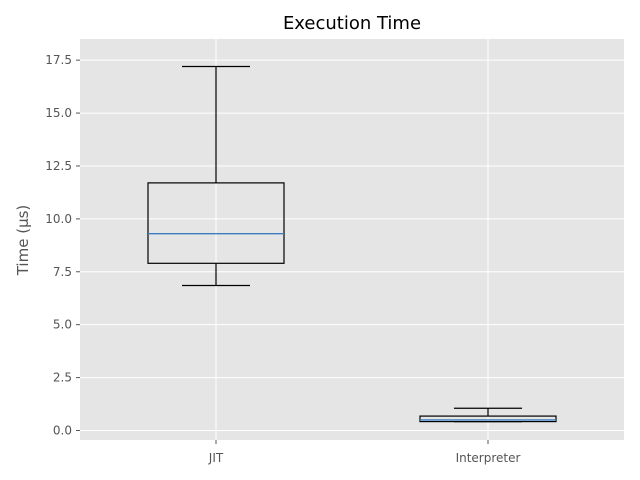  Describe the element at coordinates (216, 458) in the screenshot. I see `x-tick-label: JIT` at that location.